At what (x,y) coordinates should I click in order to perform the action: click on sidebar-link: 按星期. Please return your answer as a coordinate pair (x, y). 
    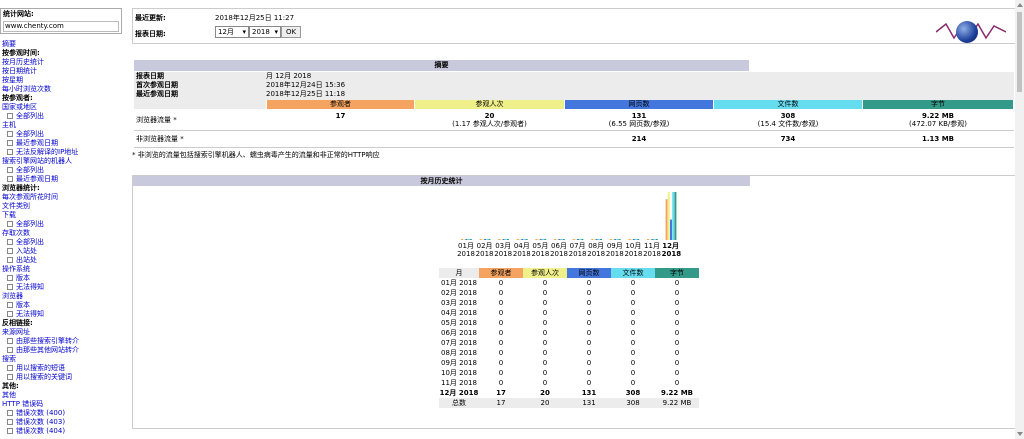
    Looking at the image, I should click on (12, 80).